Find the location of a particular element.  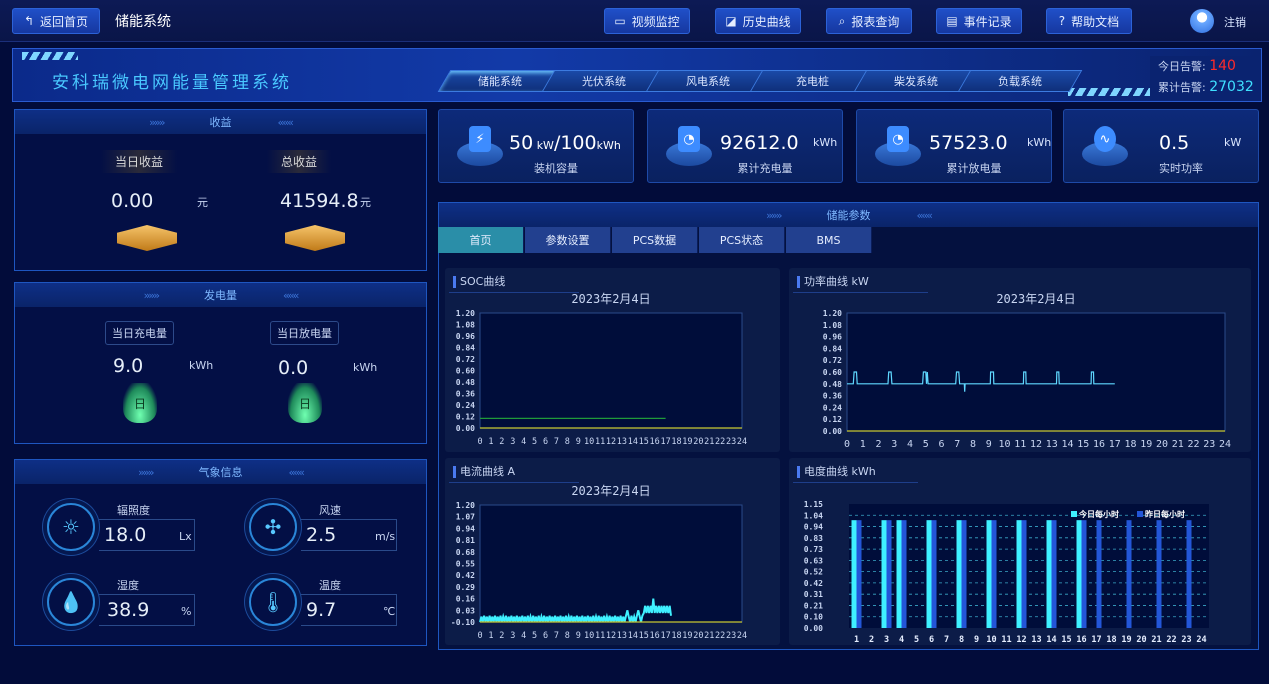

x-tick-label: 14 is located at coordinates (633, 442).